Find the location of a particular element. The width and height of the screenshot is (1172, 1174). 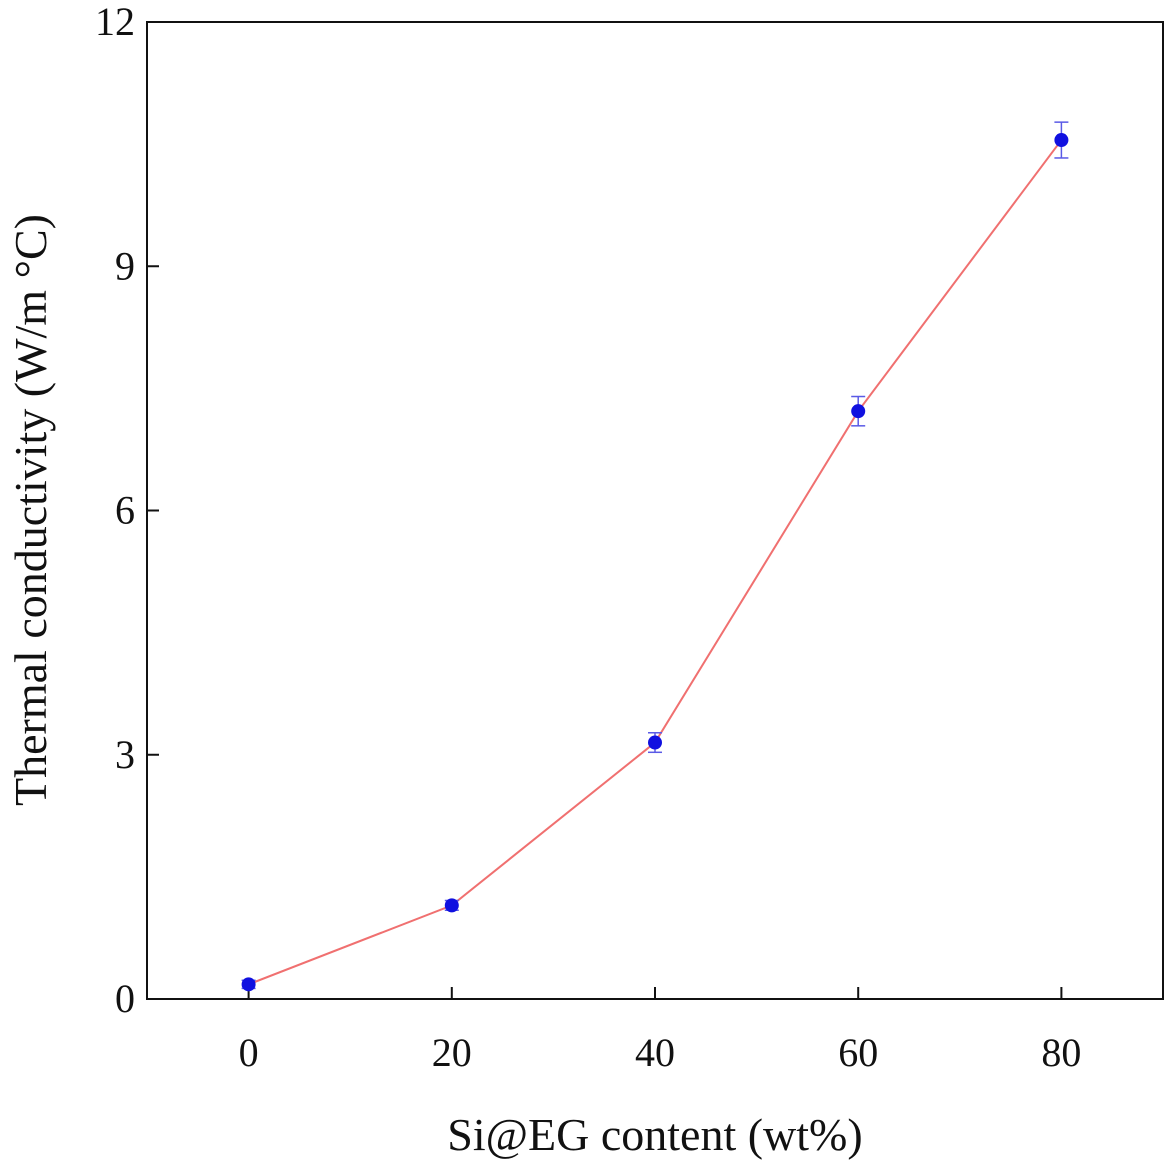

x-axis-ticks: 0 20 40 60 80 is located at coordinates (660, 1031).